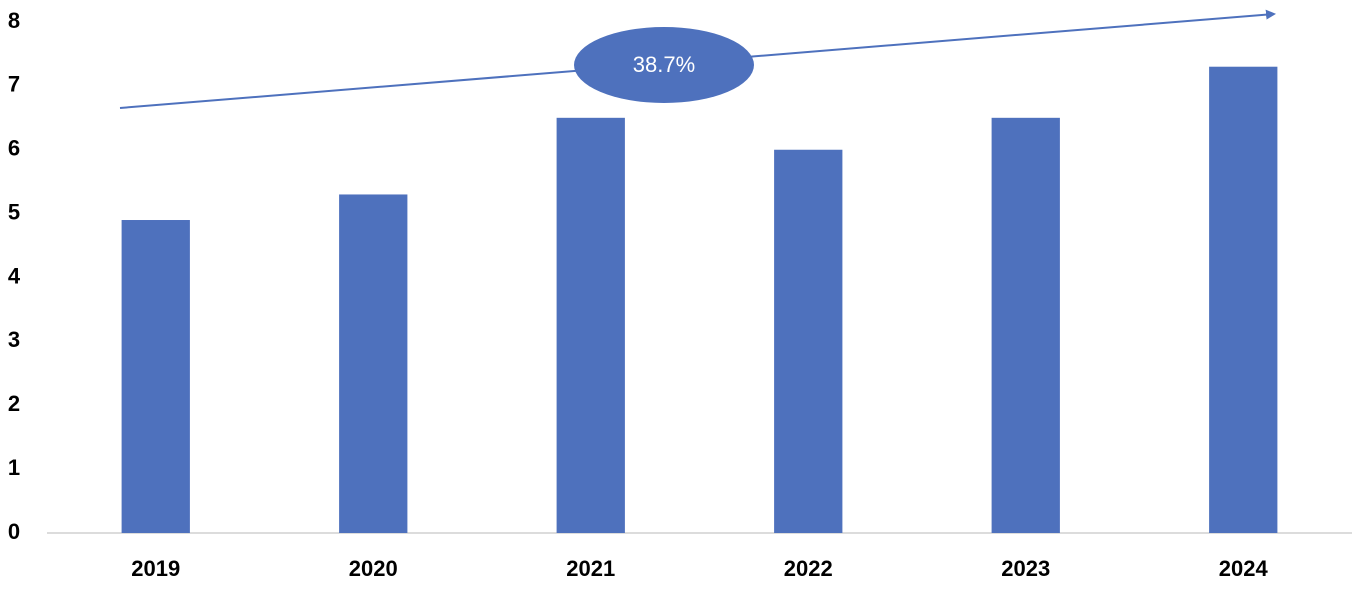 This screenshot has height=600, width=1356. What do you see at coordinates (14, 148) in the screenshot?
I see `y-tick-label: 6` at bounding box center [14, 148].